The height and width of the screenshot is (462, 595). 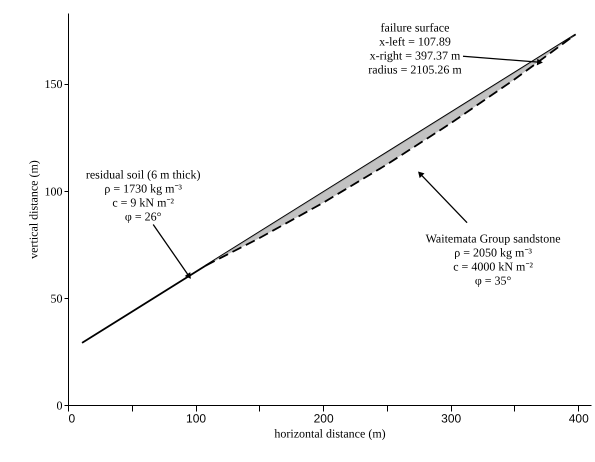 What do you see at coordinates (143, 195) in the screenshot?
I see `annotation: residual soil (6 m thick) ρ = 1730 kg m⁻³ c = 9 kN m⁻² φ = 26°` at bounding box center [143, 195].